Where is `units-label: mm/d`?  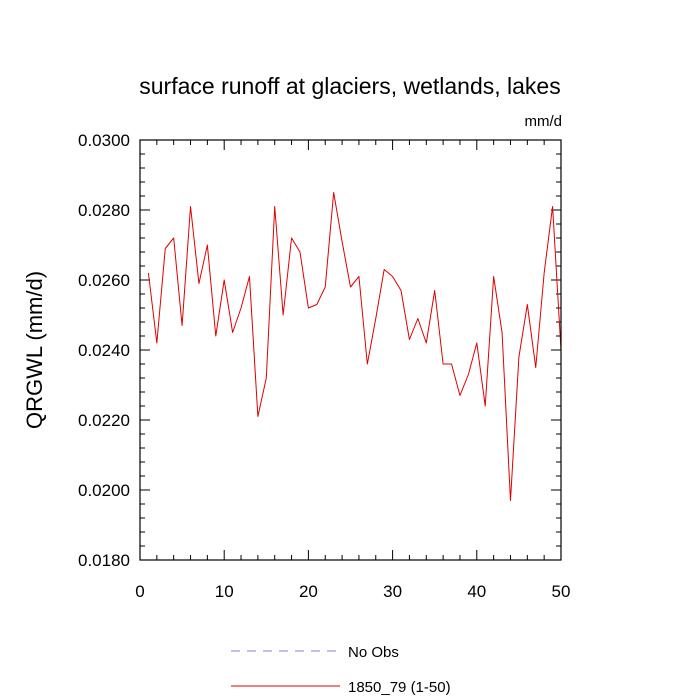 units-label: mm/d is located at coordinates (544, 121).